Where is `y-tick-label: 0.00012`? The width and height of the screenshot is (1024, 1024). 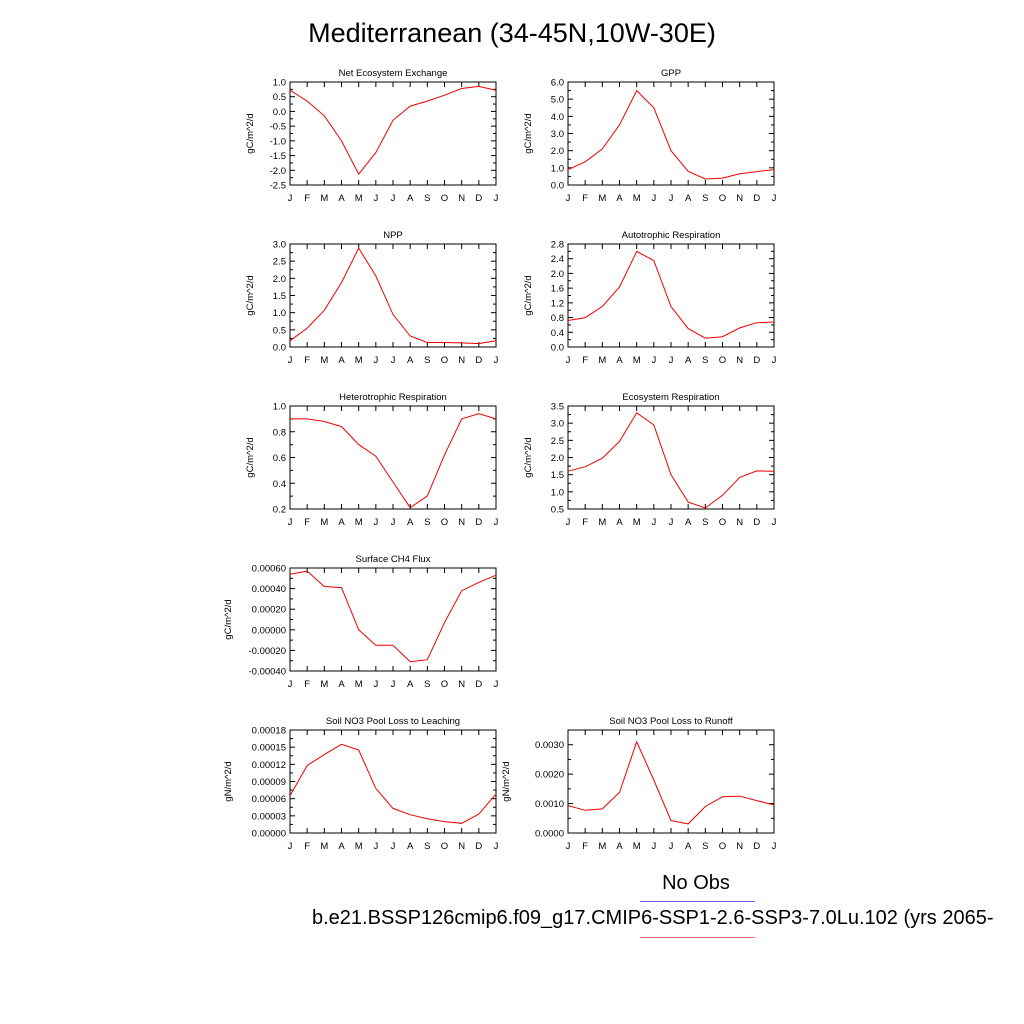
y-tick-label: 0.00012 is located at coordinates (269, 765).